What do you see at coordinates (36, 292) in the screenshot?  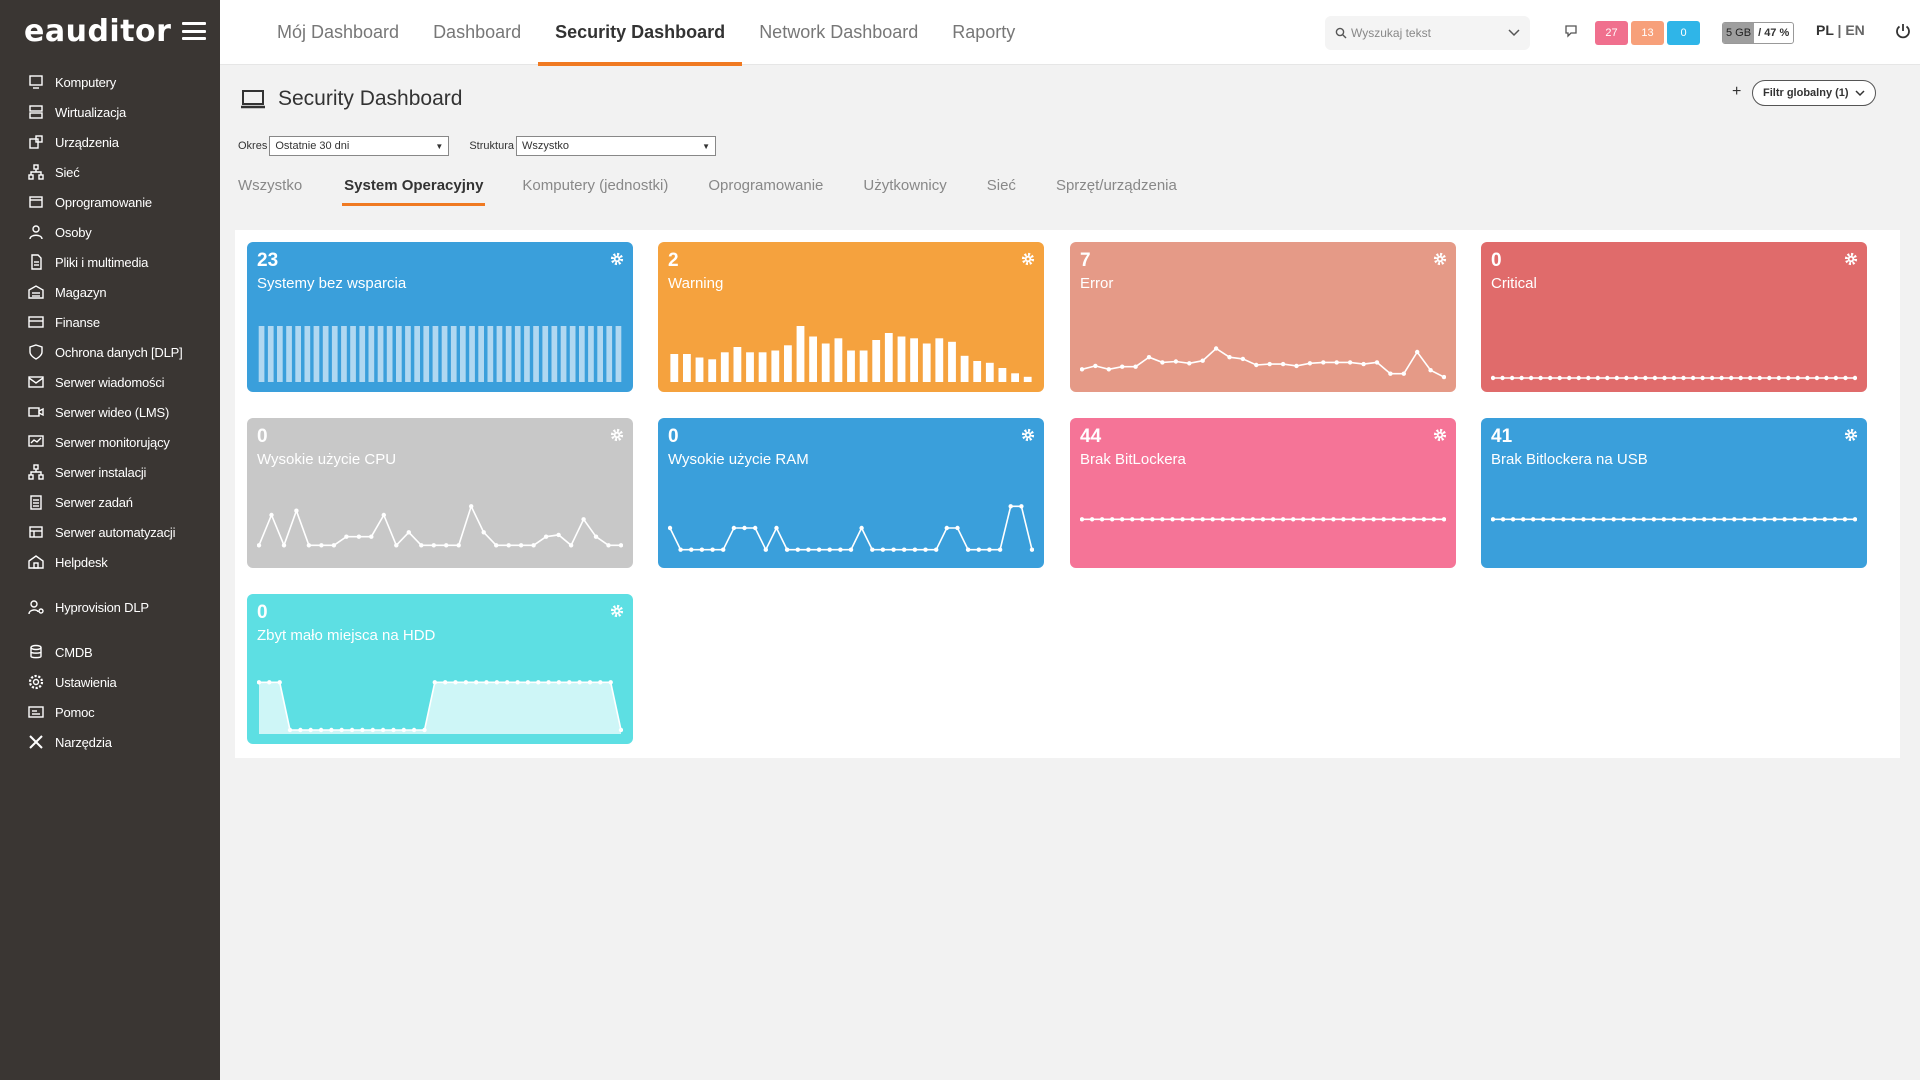 I see `warehouse-icon` at bounding box center [36, 292].